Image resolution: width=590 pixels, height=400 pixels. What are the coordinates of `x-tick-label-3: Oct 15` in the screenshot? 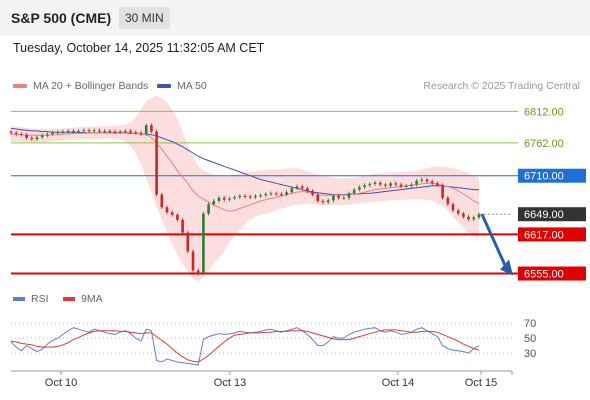 It's located at (481, 383).